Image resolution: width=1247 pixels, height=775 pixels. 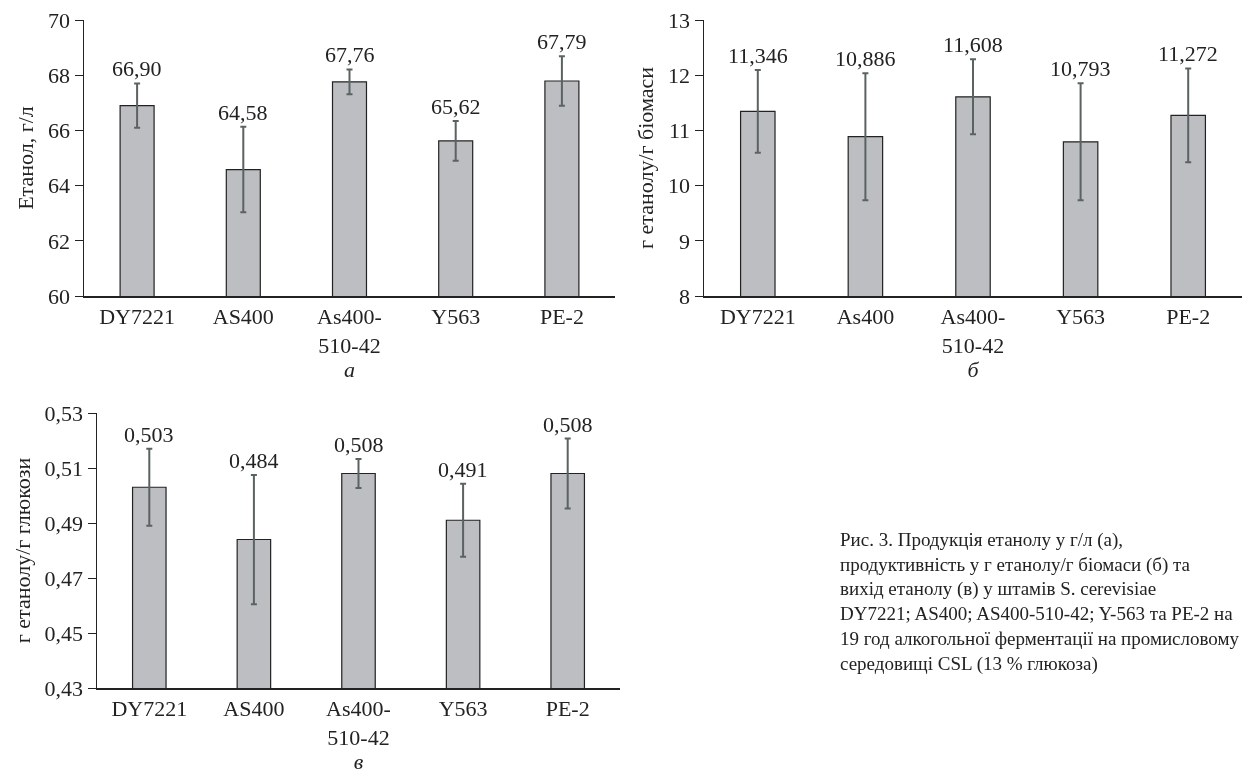 What do you see at coordinates (64, 413) in the screenshot?
I see `y-tick-label: 0,53` at bounding box center [64, 413].